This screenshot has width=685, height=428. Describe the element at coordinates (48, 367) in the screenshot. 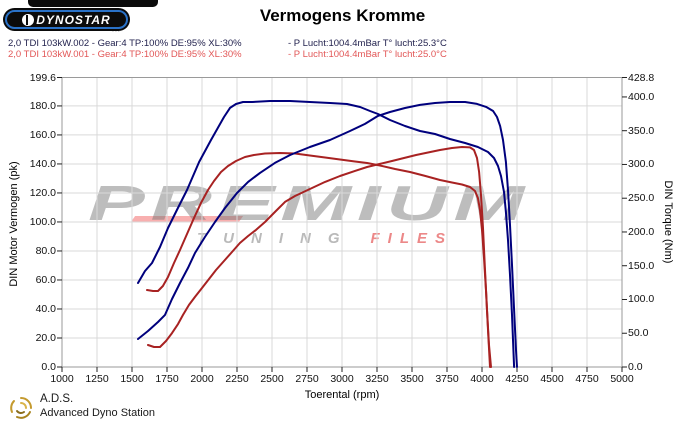

I see `y-left-tick-label: 0.0` at that location.